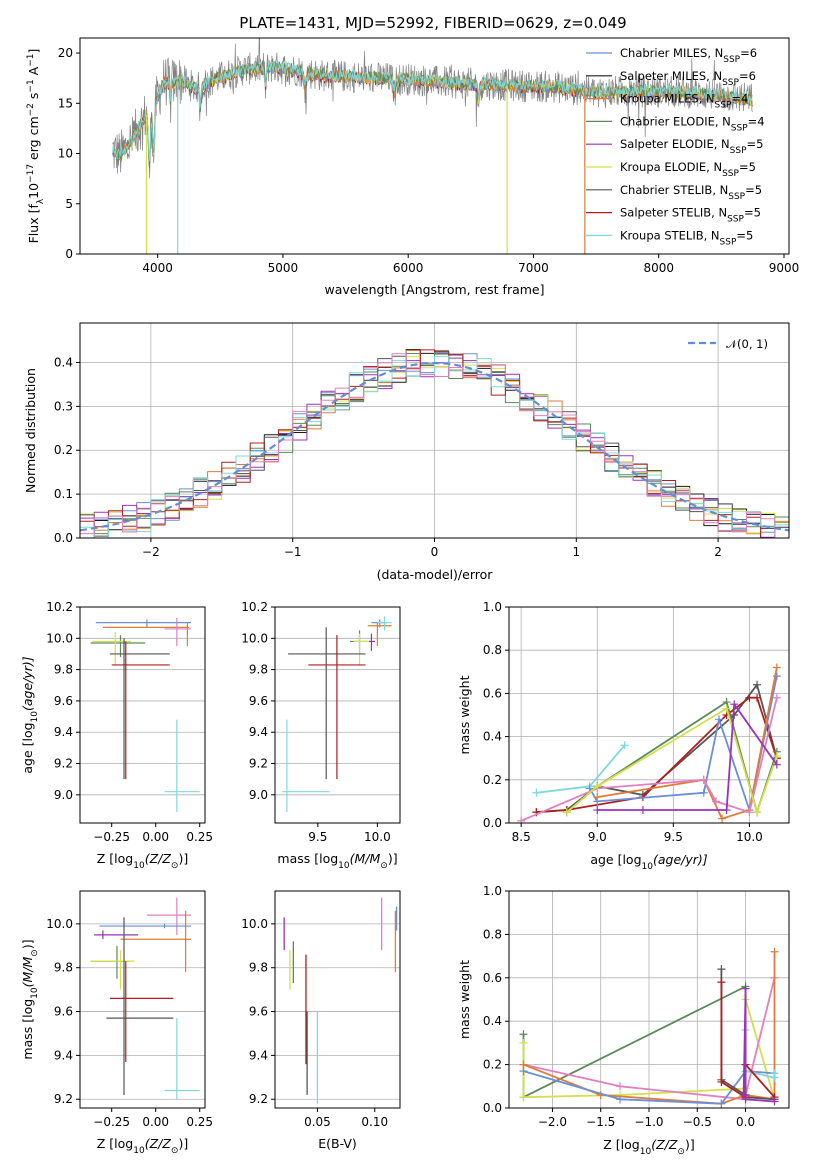 This screenshot has height=1170, width=819. Describe the element at coordinates (317, 1122) in the screenshot. I see `x-tick-label: 0.05` at that location.